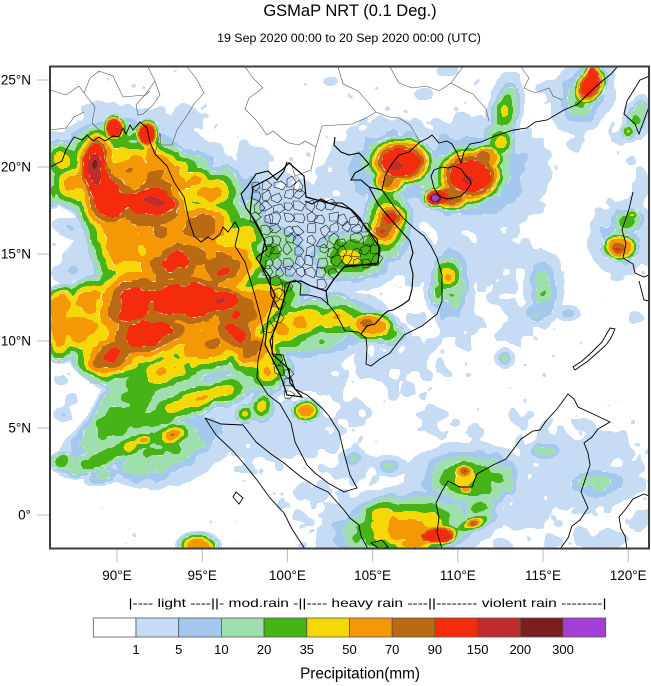 The image size is (651, 686). What do you see at coordinates (16, 80) in the screenshot?
I see `svg-text: 25°N` at bounding box center [16, 80].